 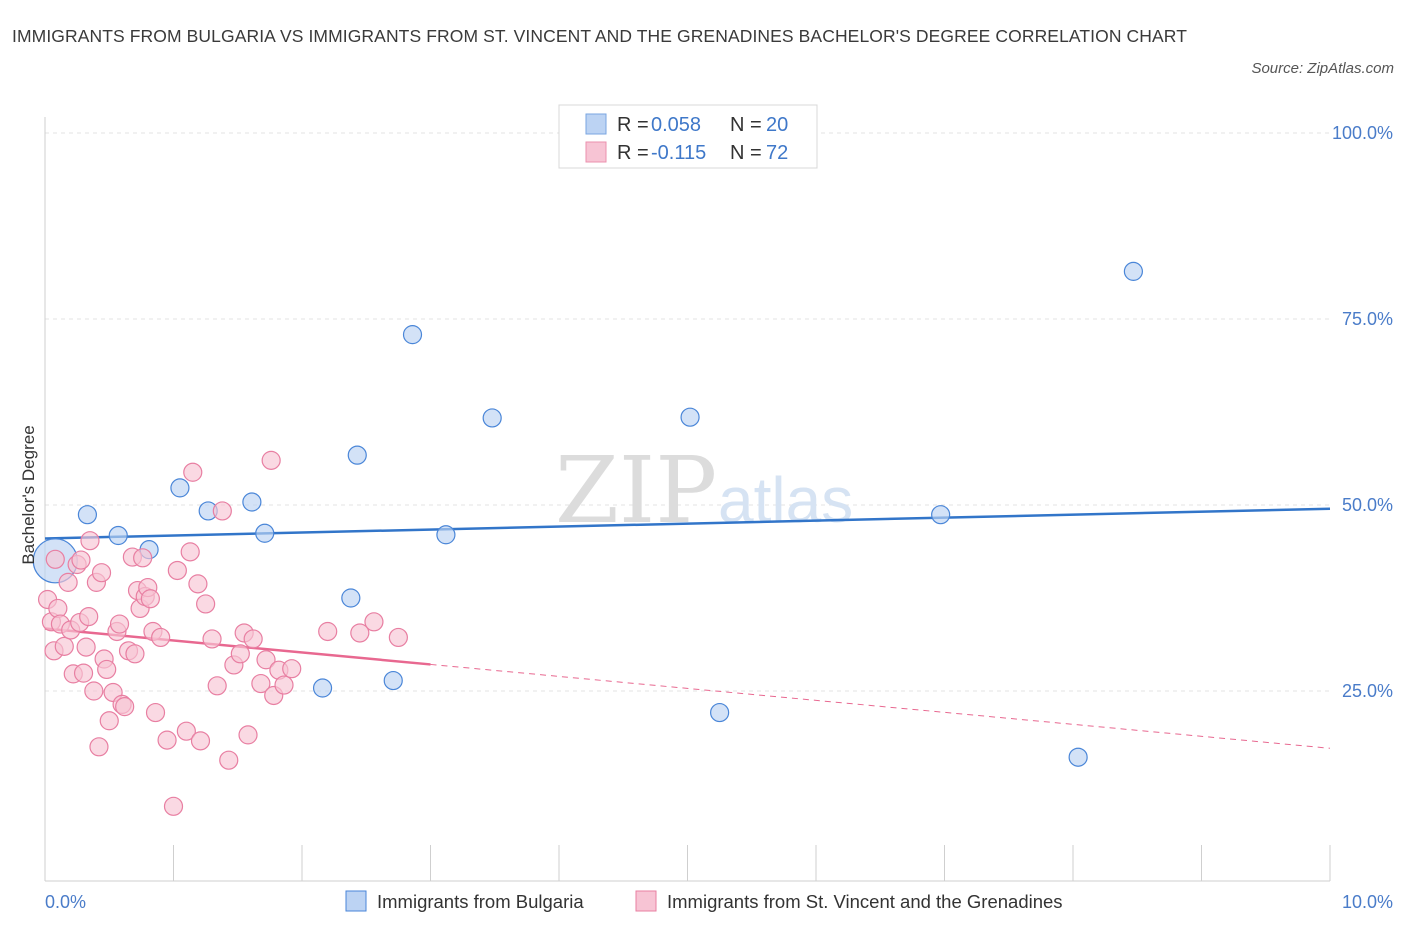 I want to click on watermark-zip: ZIP, so click(x=636, y=490).